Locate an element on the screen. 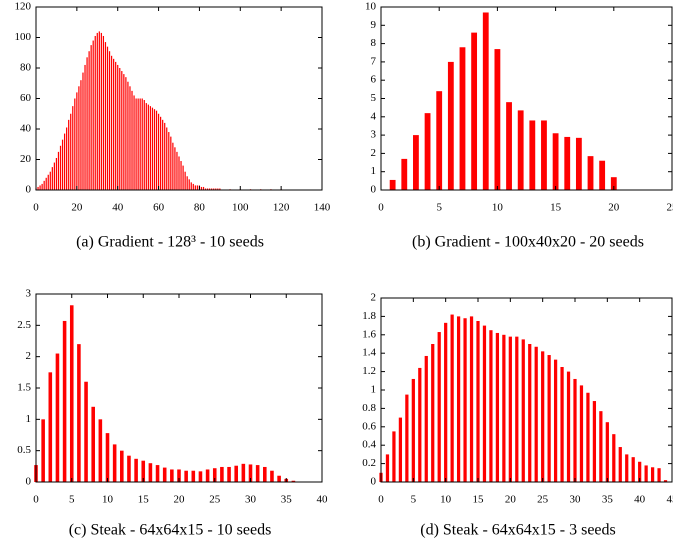  y-tick-label: 80 is located at coordinates (26, 68).